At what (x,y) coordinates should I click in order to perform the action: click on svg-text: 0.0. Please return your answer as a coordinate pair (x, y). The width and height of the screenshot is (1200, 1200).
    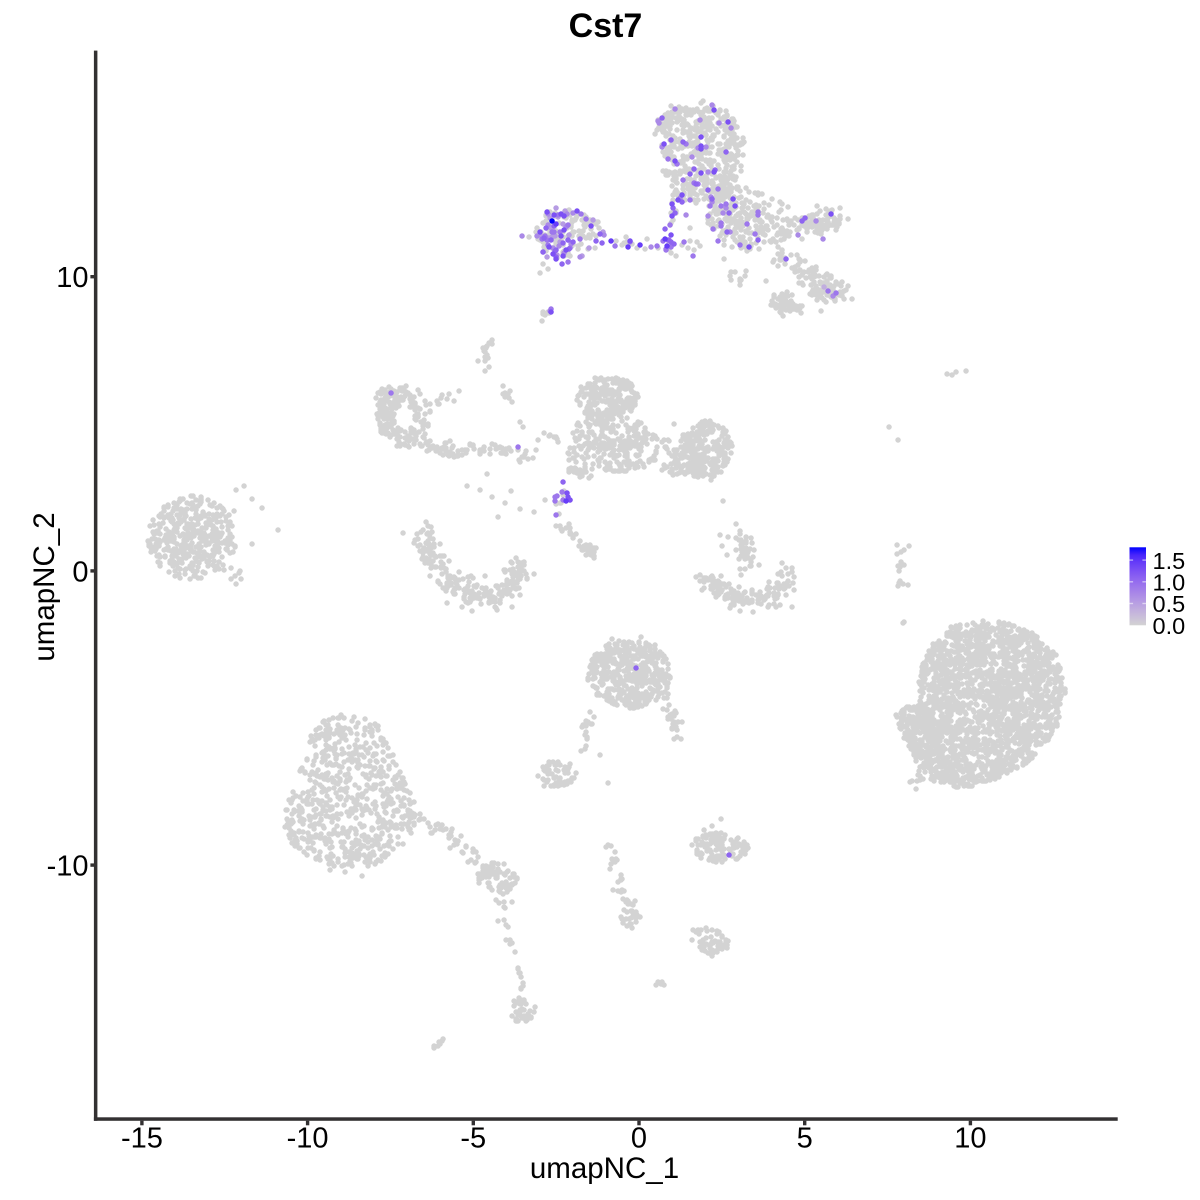
    Looking at the image, I should click on (1169, 626).